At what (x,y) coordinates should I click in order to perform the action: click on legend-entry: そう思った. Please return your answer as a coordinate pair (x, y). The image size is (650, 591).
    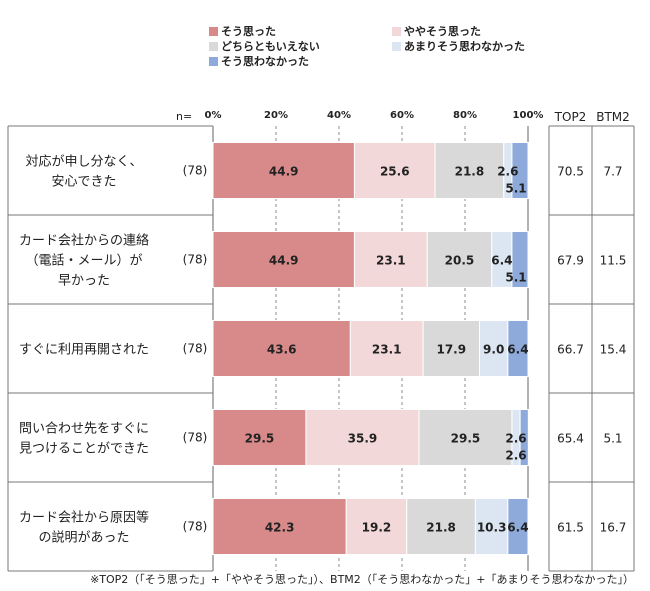
    Looking at the image, I should click on (248, 31).